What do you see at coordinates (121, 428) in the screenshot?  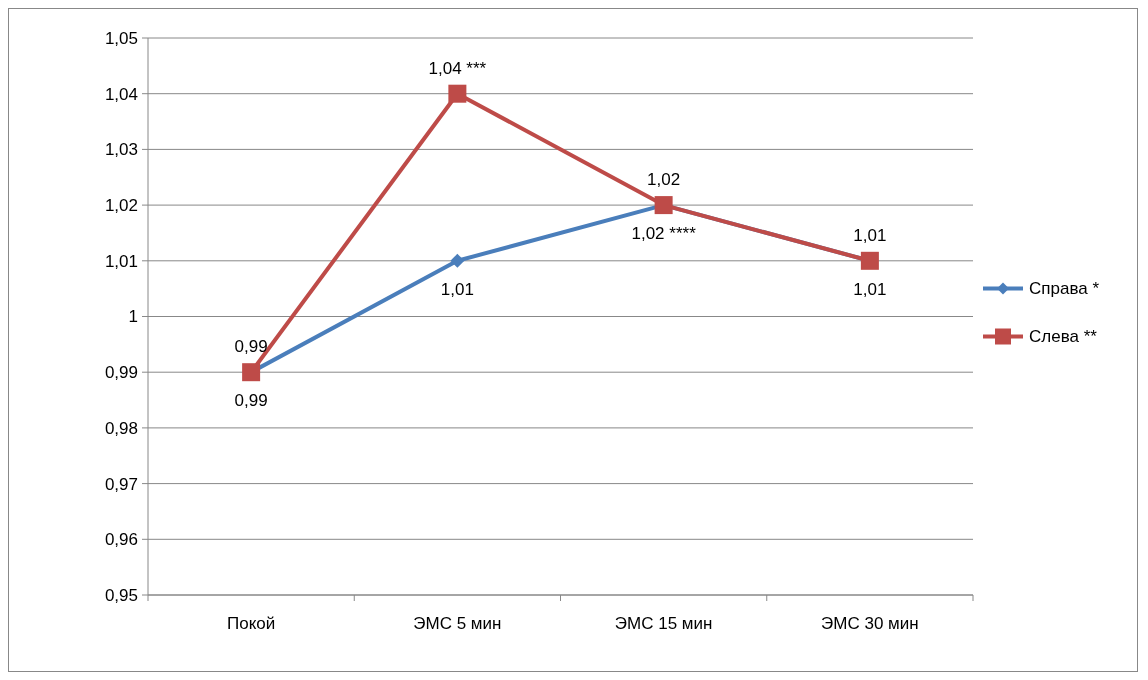 I see `y-tick-label: 0,98` at bounding box center [121, 428].